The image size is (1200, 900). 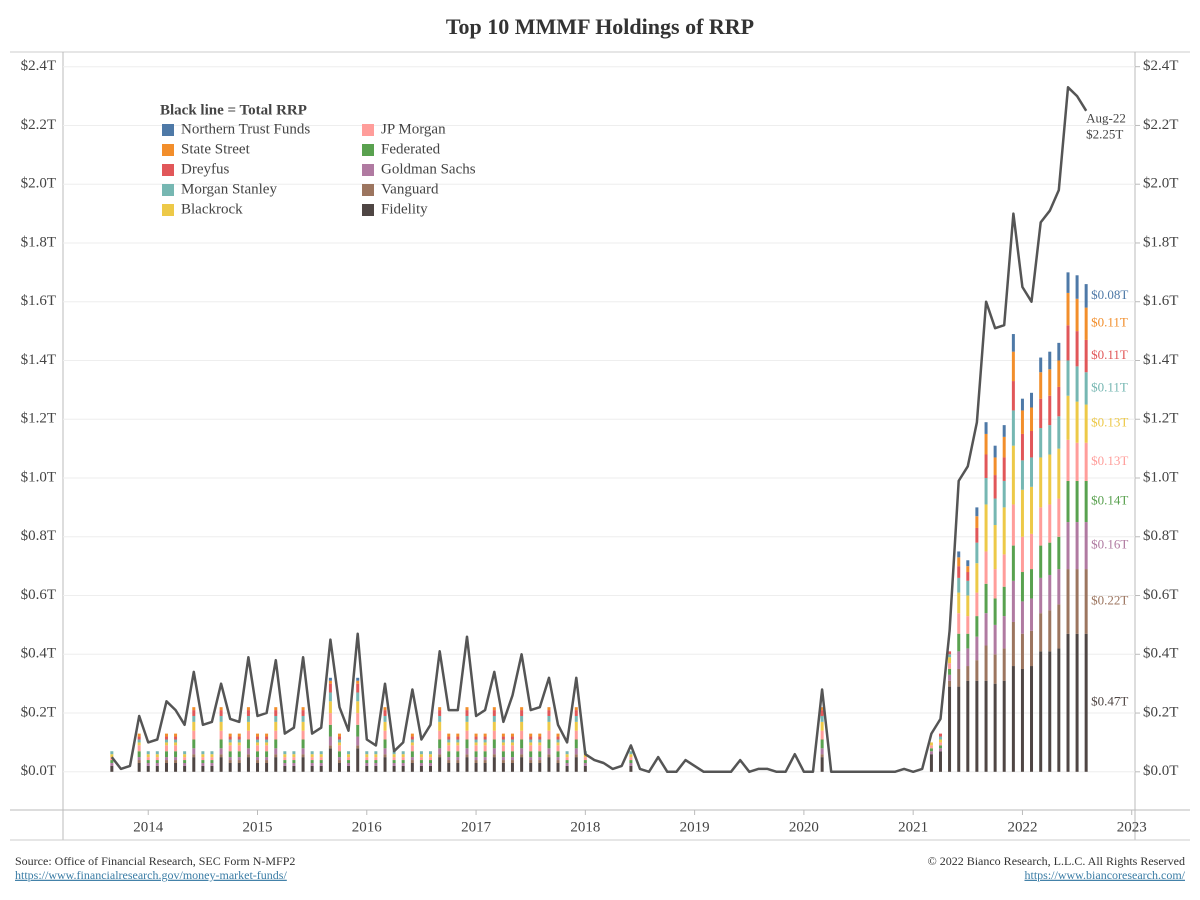 What do you see at coordinates (38, 419) in the screenshot?
I see `y-tick-label: $1.2T` at bounding box center [38, 419].